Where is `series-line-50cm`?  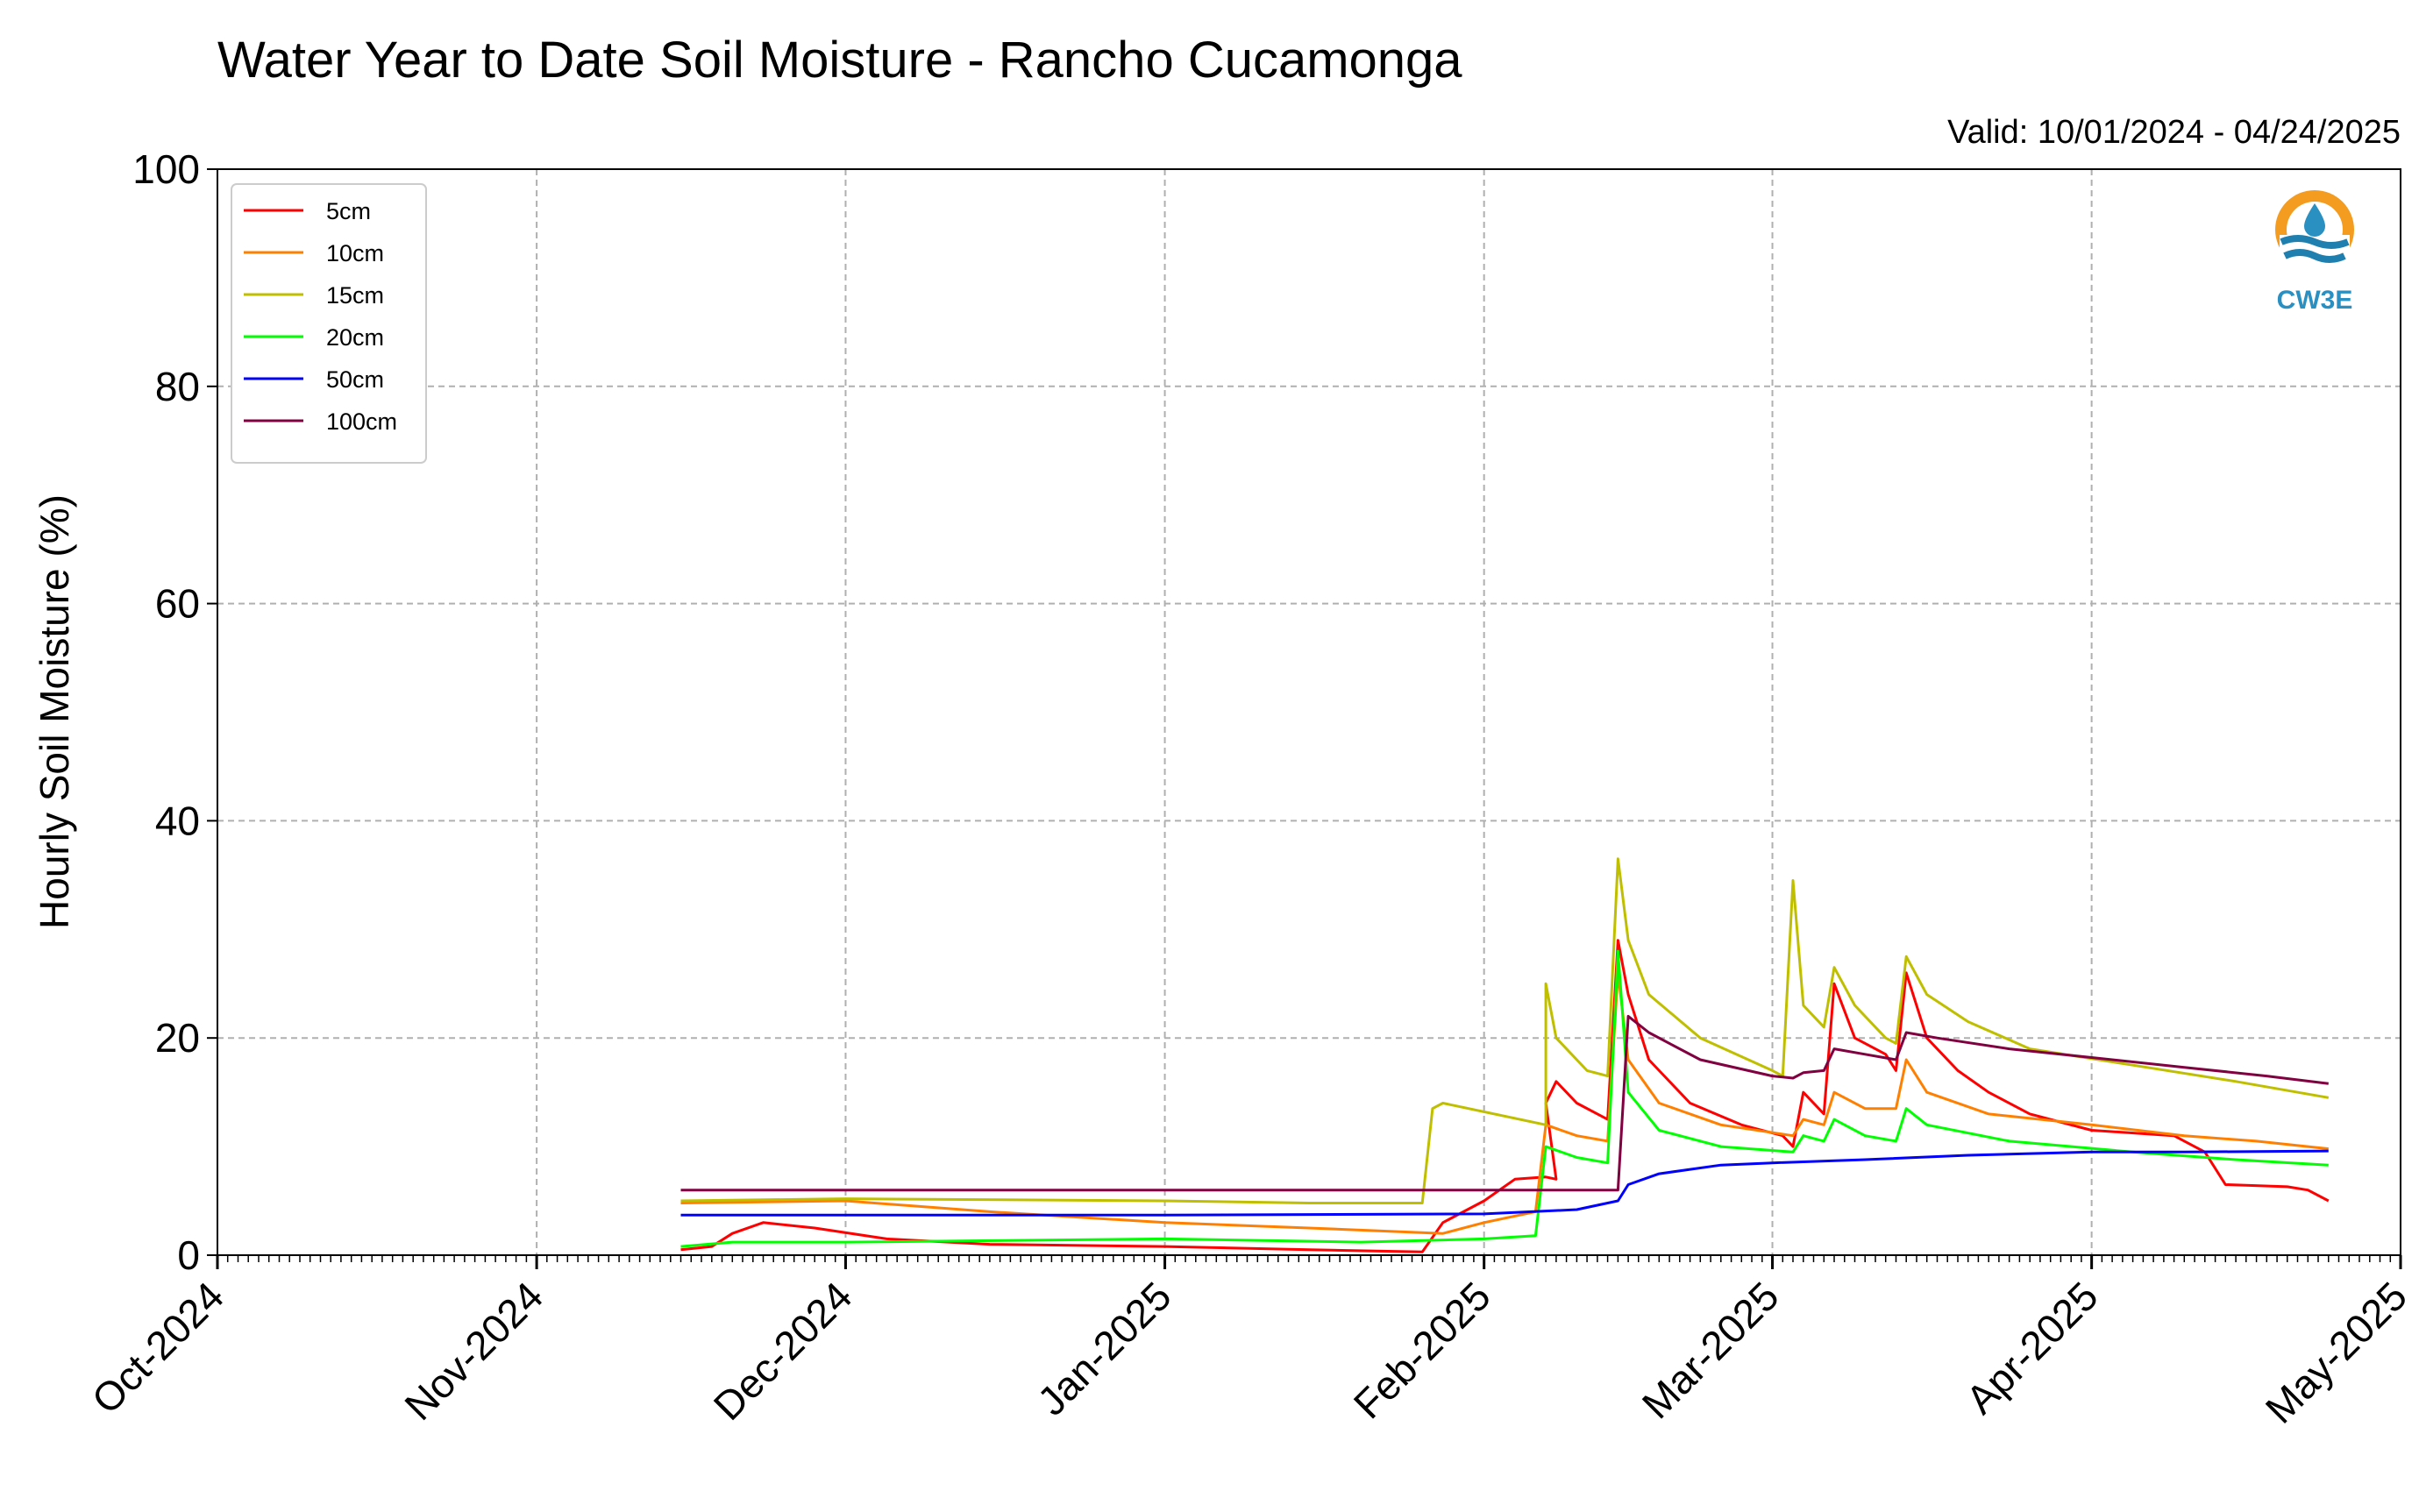 series-line-50cm is located at coordinates (1504, 1183).